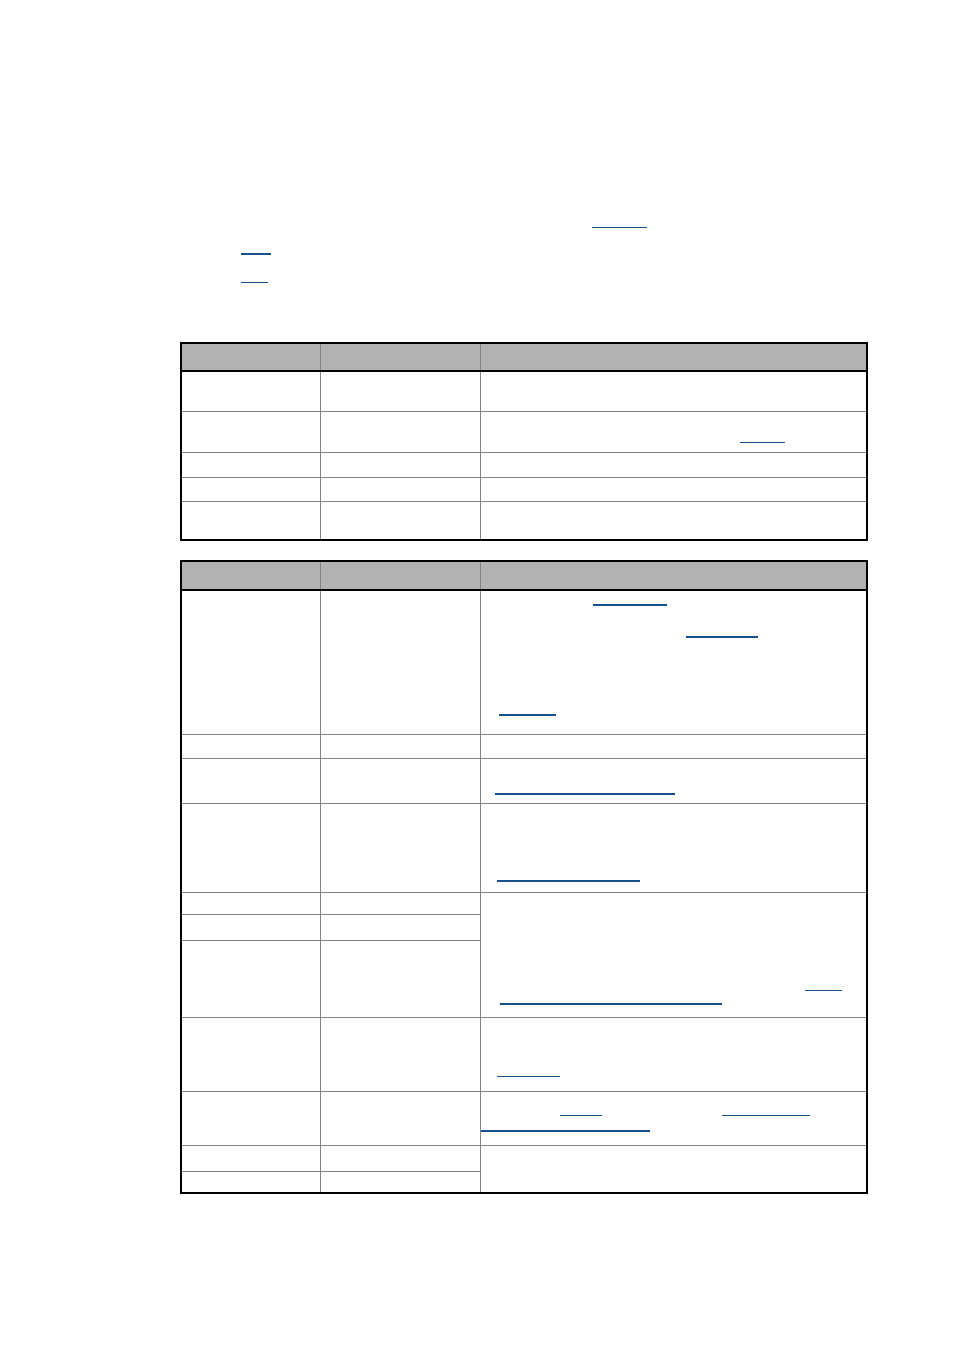 Image resolution: width=954 pixels, height=1350 pixels. I want to click on table-2-cell-r5-c3, so click(674, 955).